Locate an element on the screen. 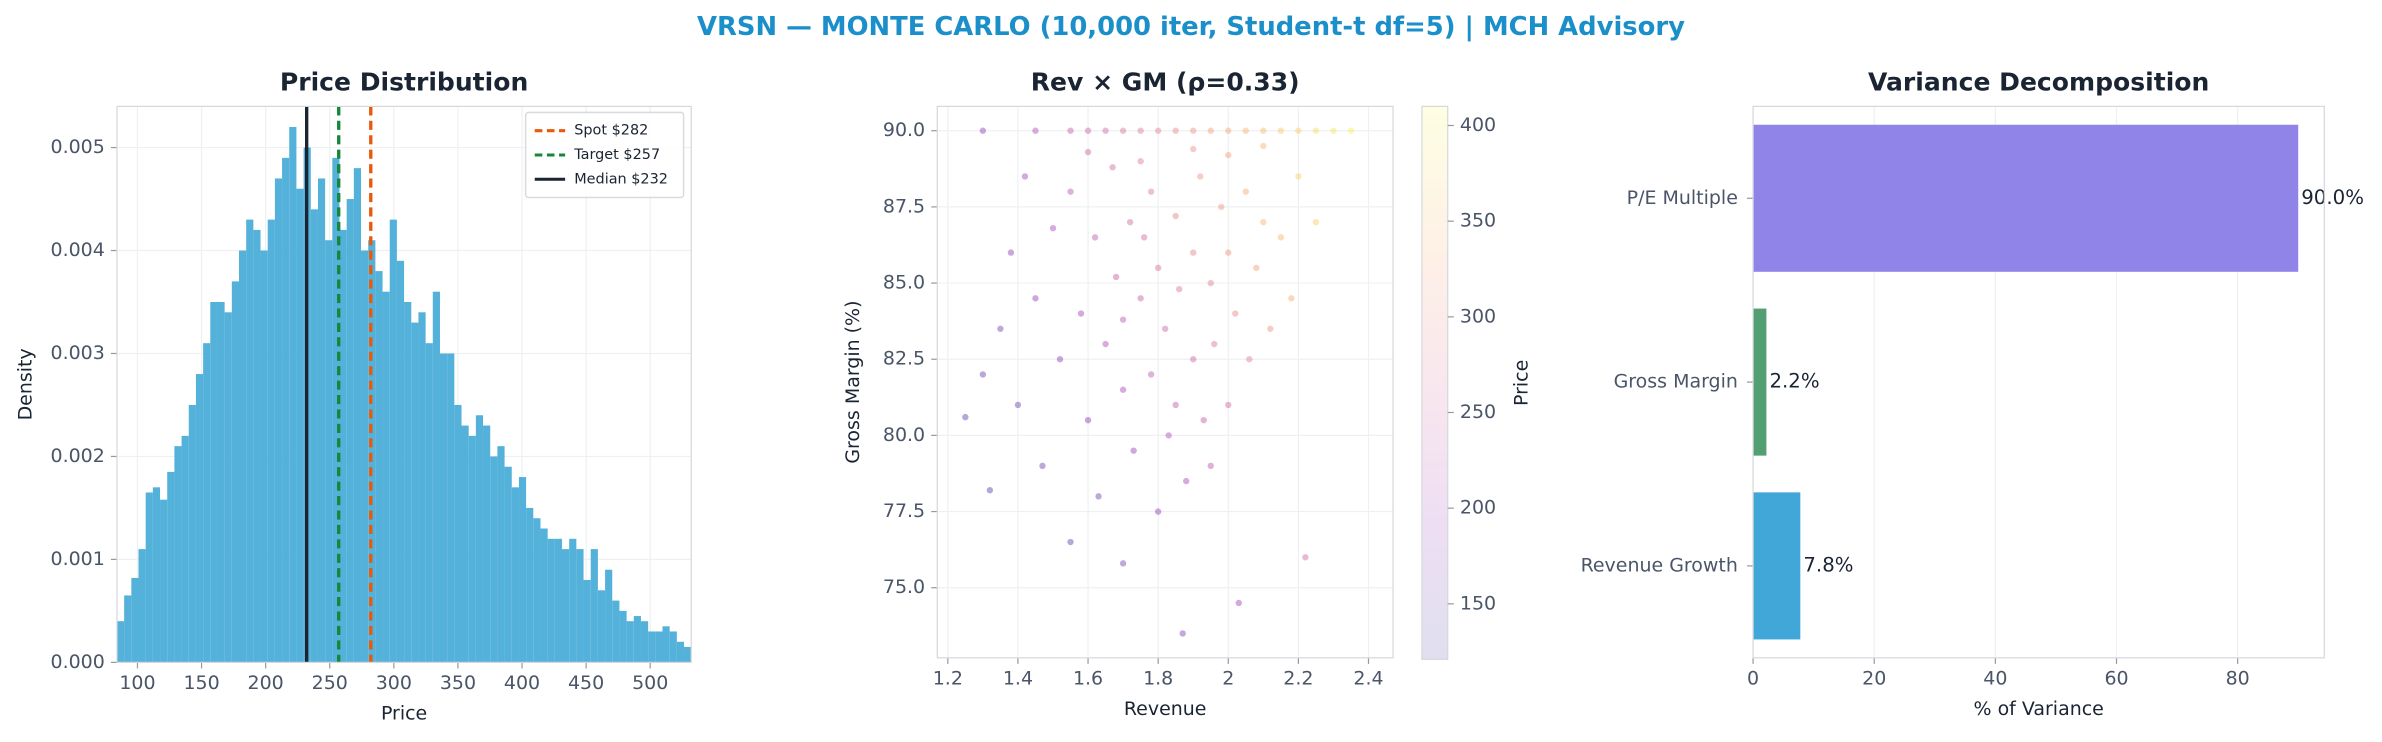 The height and width of the screenshot is (742, 2382). x-tick-label: 200 is located at coordinates (266, 683).